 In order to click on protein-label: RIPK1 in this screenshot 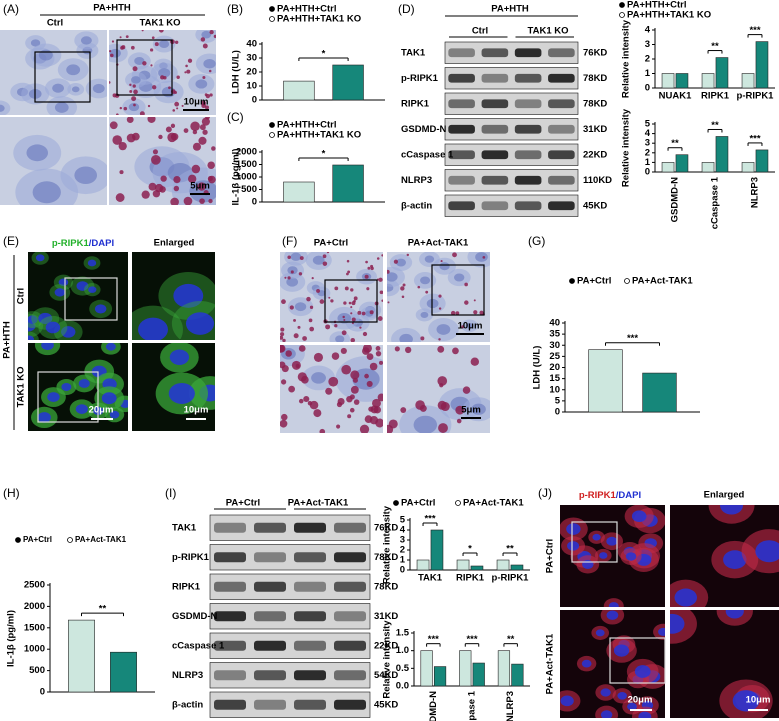, I will do `click(415, 103)`.